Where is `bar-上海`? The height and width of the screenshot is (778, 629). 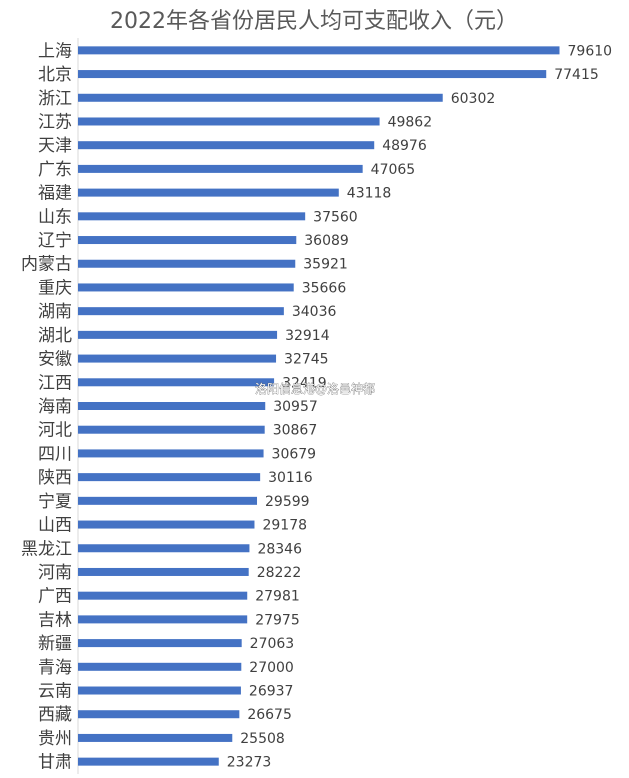
bar-上海 is located at coordinates (319, 50).